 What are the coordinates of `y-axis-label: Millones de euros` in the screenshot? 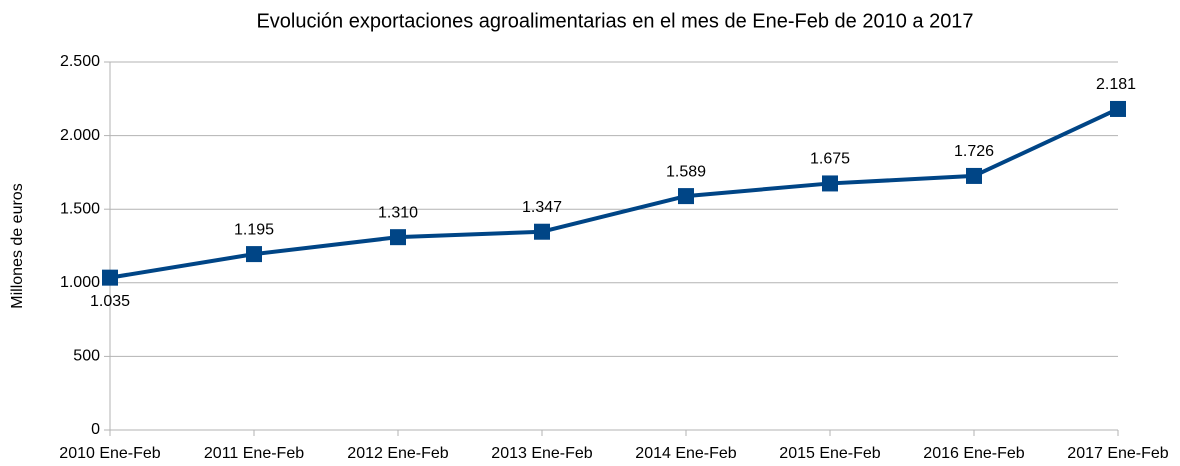 It's located at (17, 245).